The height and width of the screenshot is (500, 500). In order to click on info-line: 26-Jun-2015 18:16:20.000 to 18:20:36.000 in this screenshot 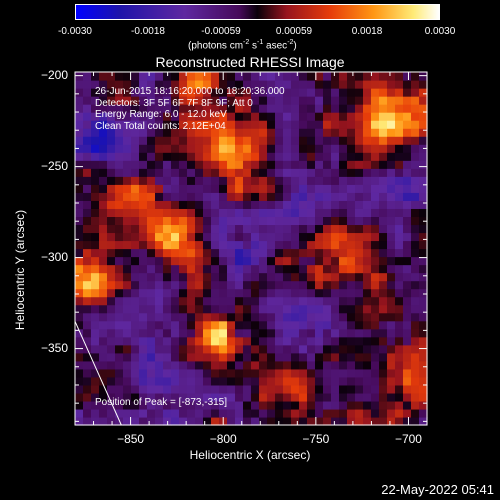, I will do `click(190, 91)`.